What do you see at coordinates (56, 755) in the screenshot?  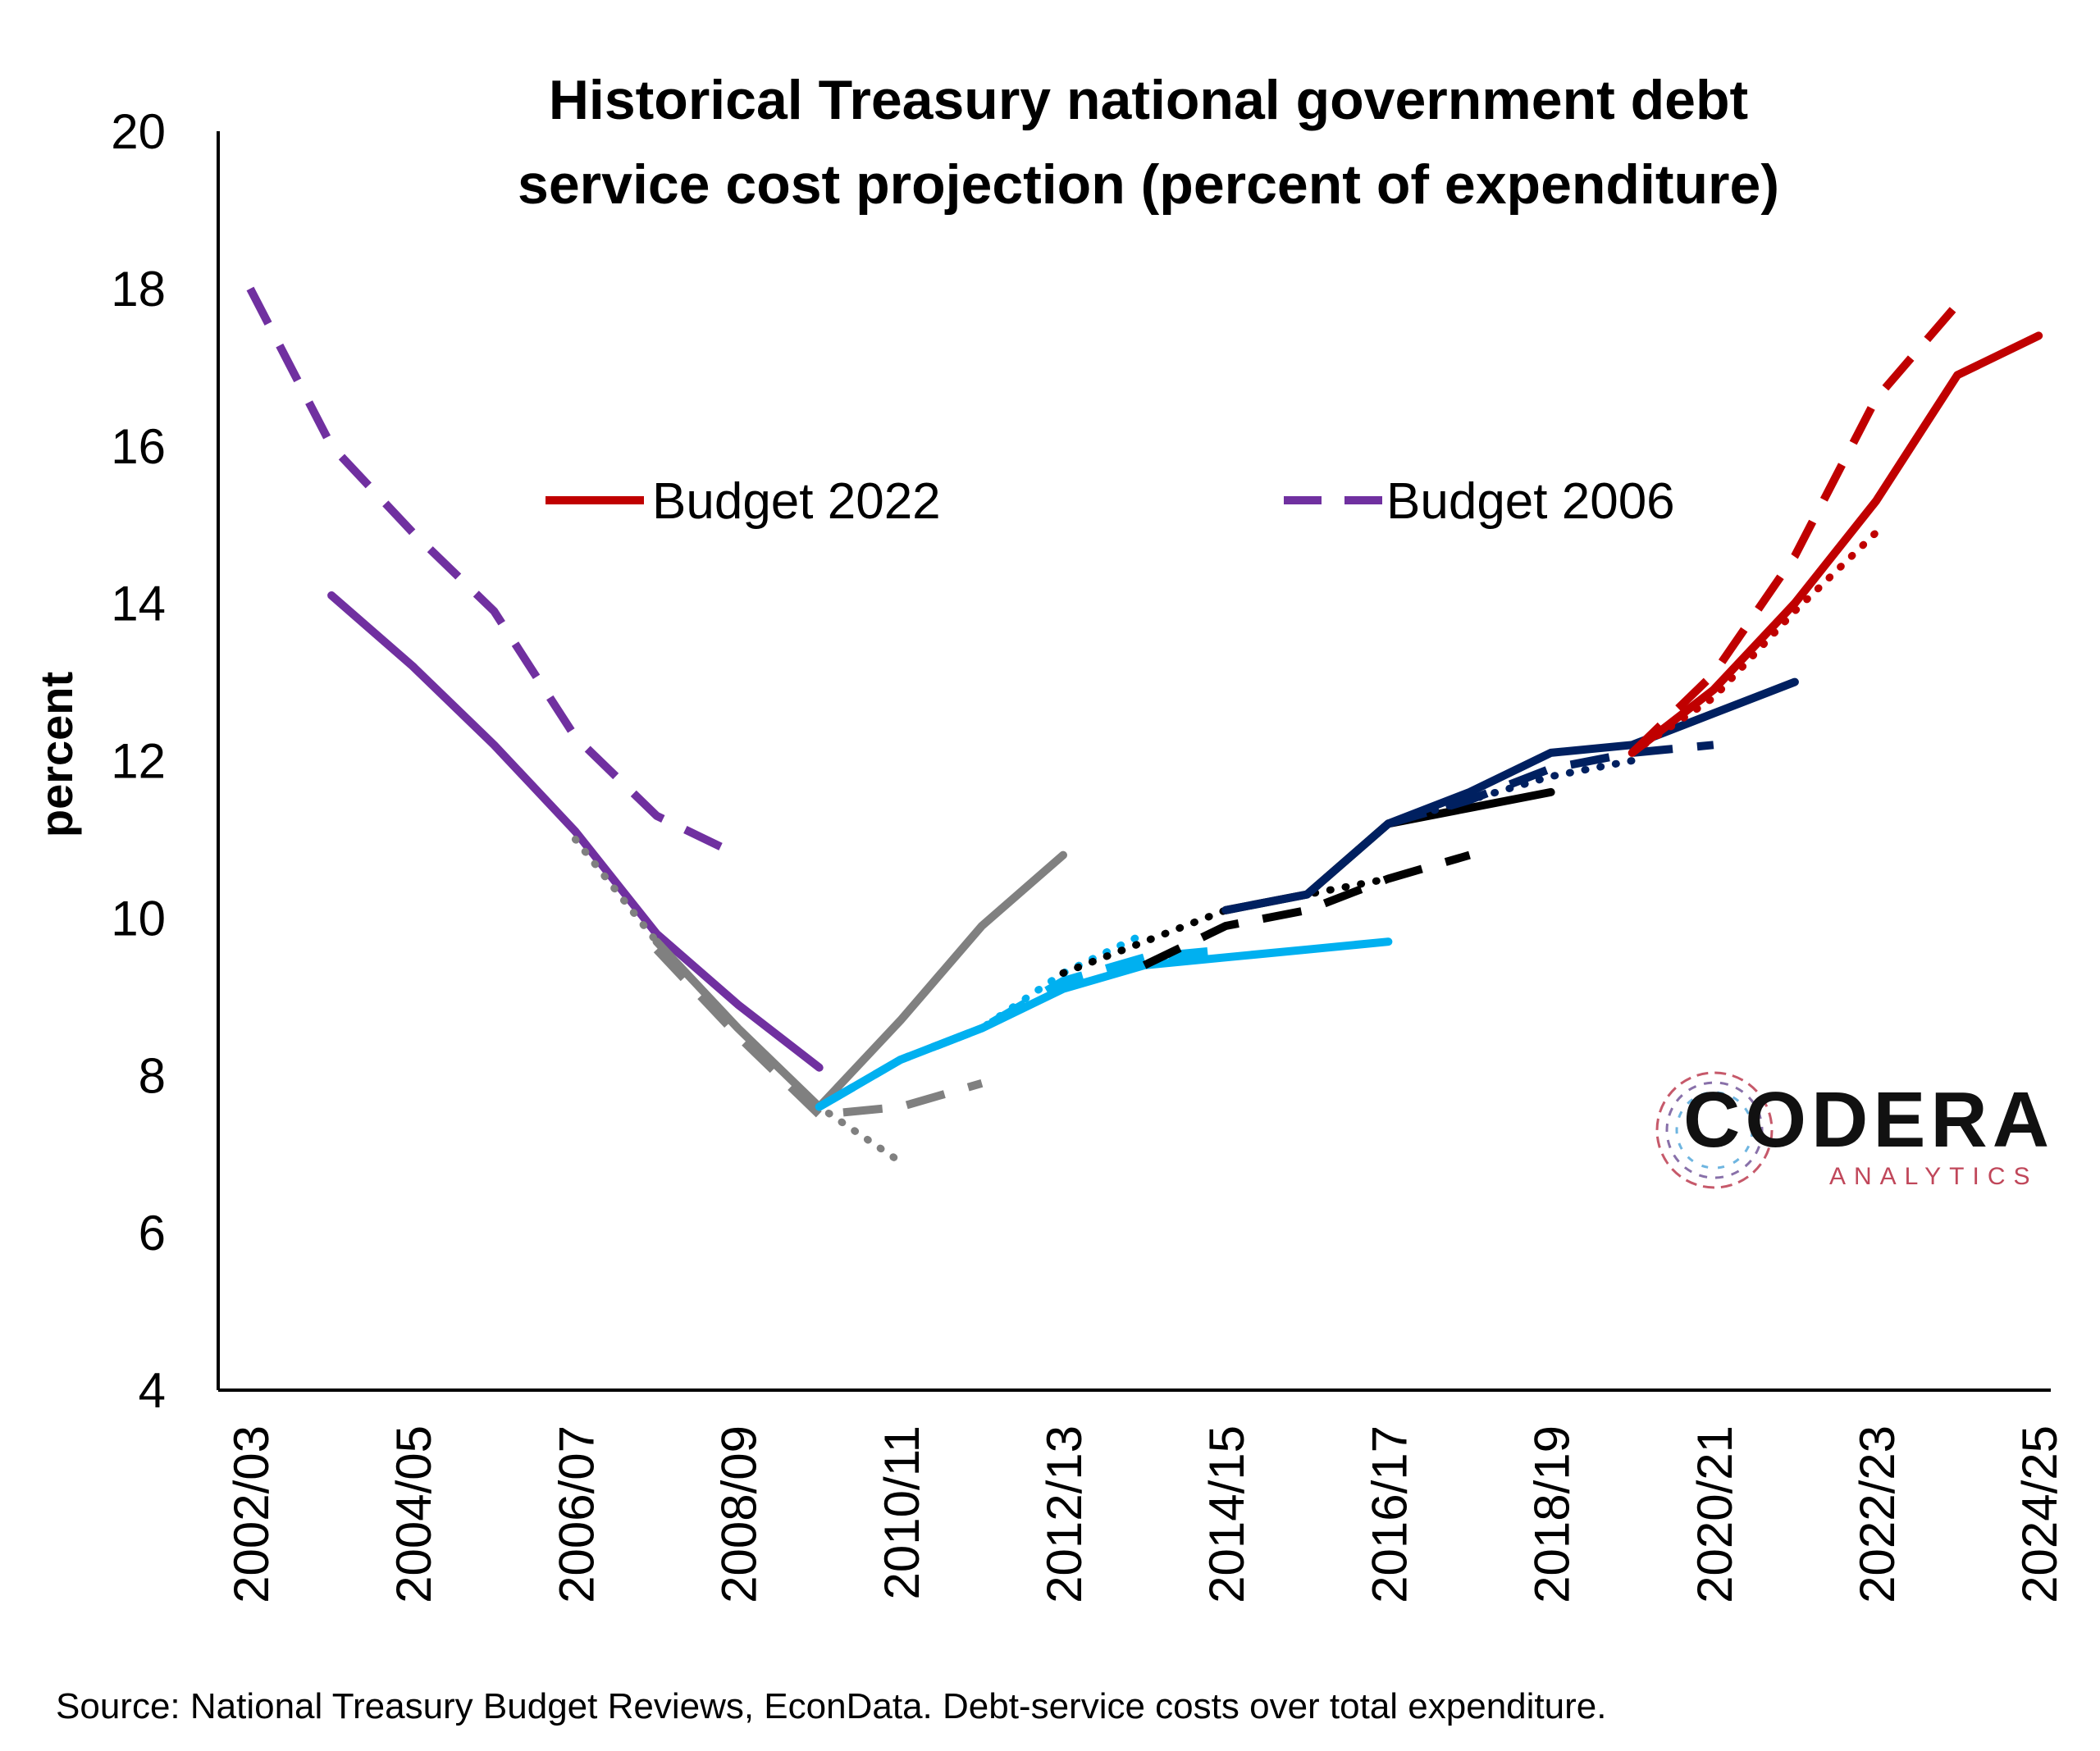 I see `y-axis-label: percent` at bounding box center [56, 755].